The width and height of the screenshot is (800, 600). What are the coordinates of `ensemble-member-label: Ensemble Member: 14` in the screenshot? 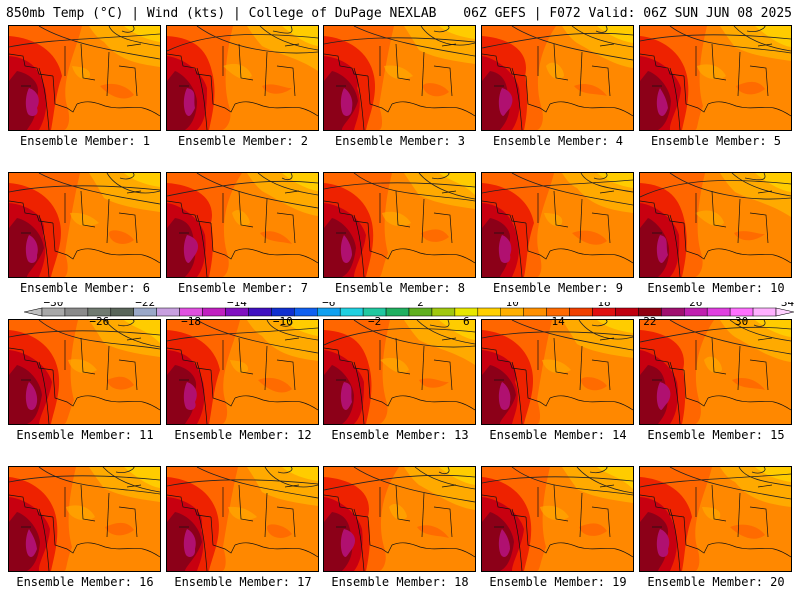 It's located at (558, 435).